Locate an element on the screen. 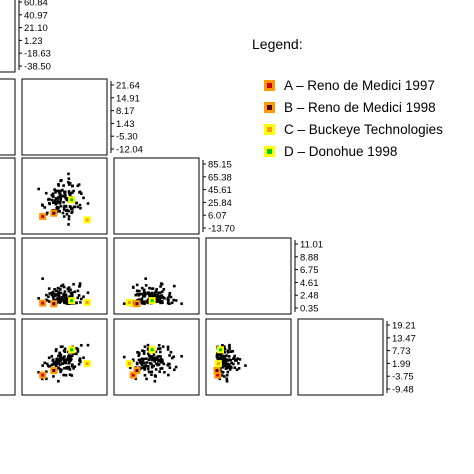 The width and height of the screenshot is (474, 474). tick-label: 11.01 is located at coordinates (311, 245).